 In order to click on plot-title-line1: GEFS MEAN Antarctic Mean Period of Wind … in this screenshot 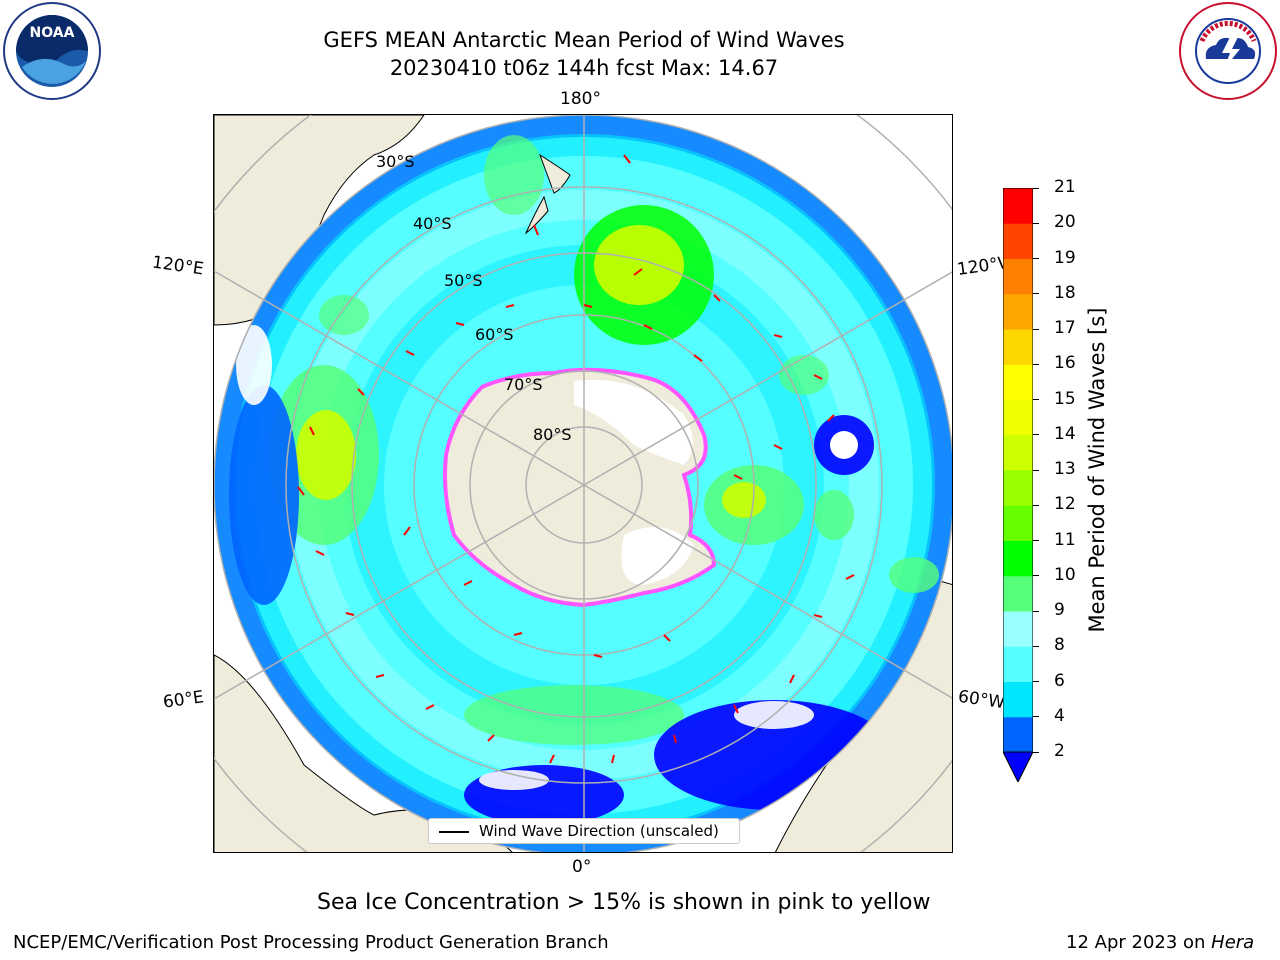, I will do `click(584, 40)`.